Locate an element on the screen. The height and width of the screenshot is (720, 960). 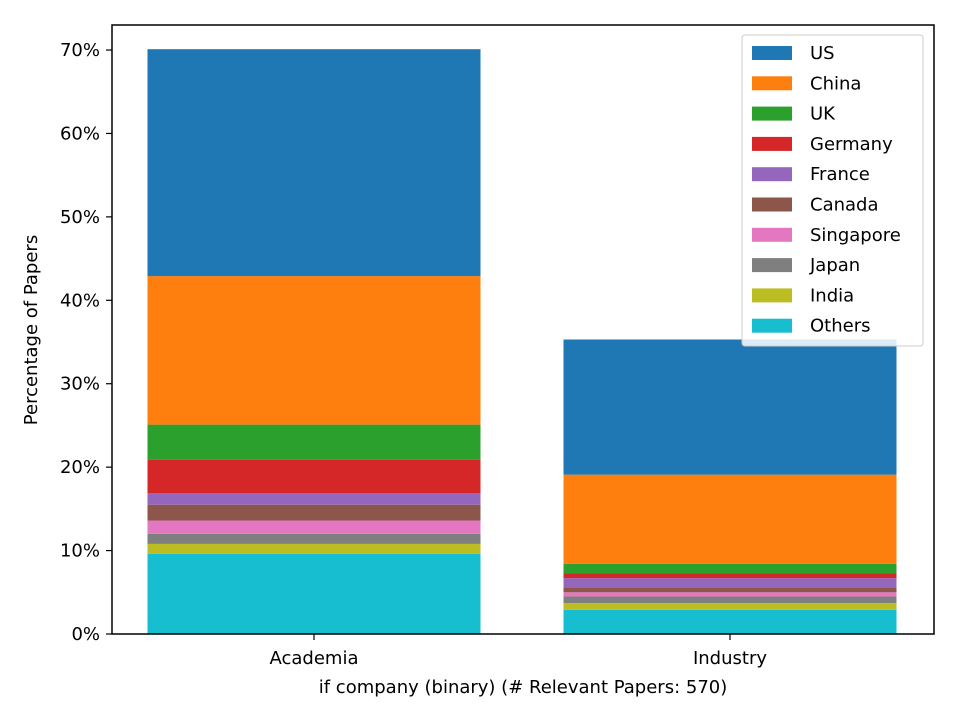
y-tick-label: 20% is located at coordinates (80, 467).